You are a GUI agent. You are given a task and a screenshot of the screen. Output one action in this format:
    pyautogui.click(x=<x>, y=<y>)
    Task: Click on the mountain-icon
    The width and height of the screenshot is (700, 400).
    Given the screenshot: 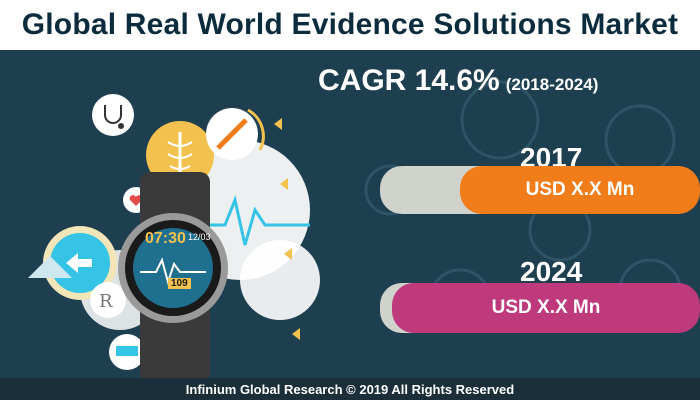 What is the action you would take?
    pyautogui.click(x=50, y=267)
    